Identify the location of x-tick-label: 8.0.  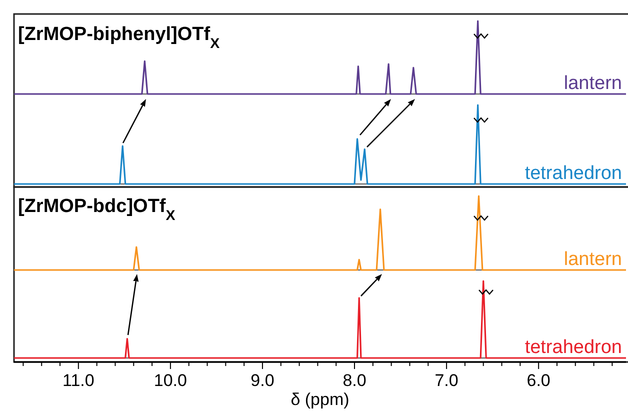
(354, 380).